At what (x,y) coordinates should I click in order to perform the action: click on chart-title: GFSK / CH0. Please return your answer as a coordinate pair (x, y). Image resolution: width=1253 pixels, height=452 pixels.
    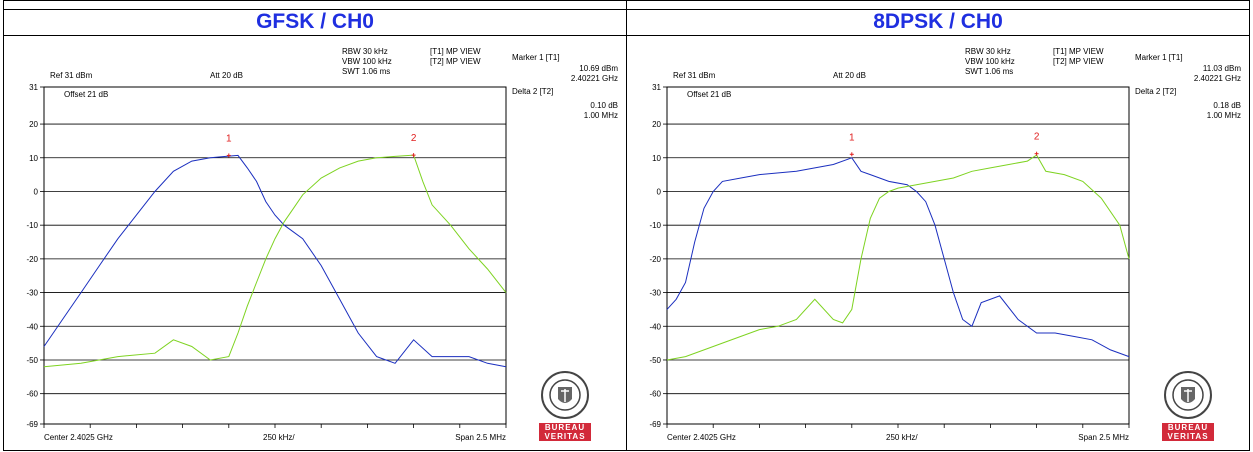
    Looking at the image, I should click on (315, 22).